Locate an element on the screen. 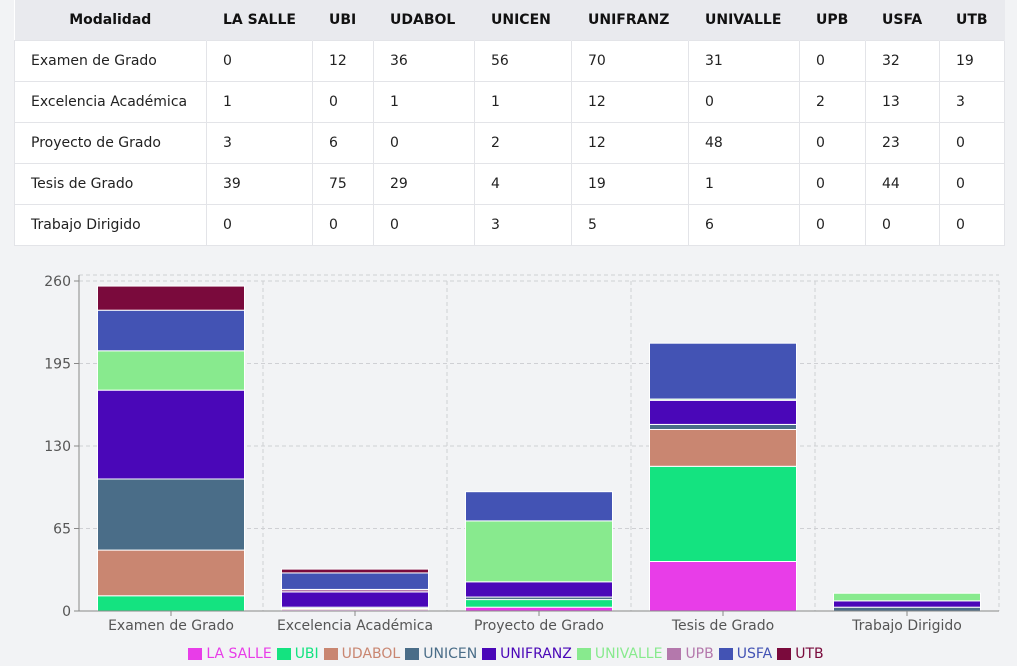  column-header: UPB is located at coordinates (832, 20).